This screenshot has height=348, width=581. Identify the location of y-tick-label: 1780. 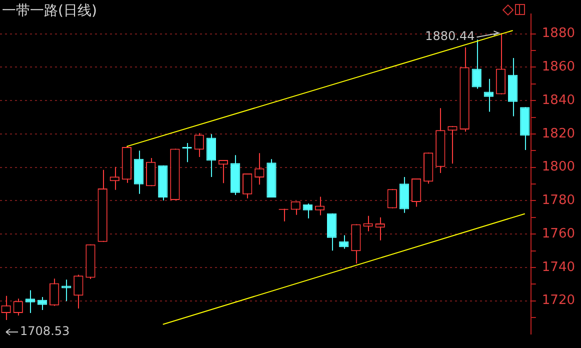
(559, 200).